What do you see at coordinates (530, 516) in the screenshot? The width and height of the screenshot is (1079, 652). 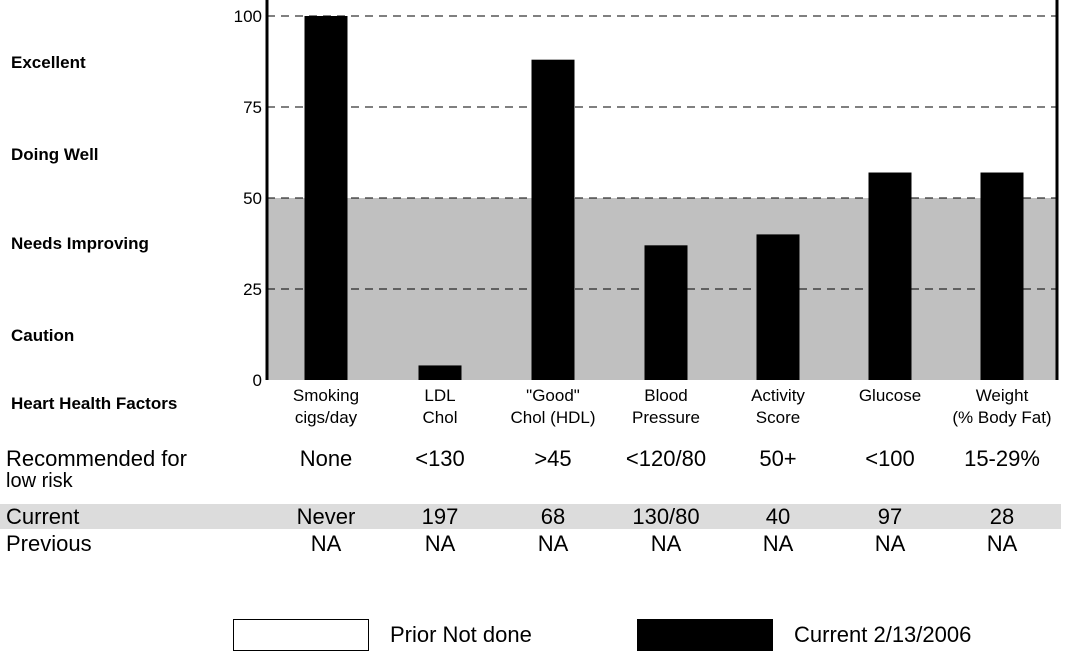 I see `current-row: Current Never 197 68 130/80 40 97 28` at bounding box center [530, 516].